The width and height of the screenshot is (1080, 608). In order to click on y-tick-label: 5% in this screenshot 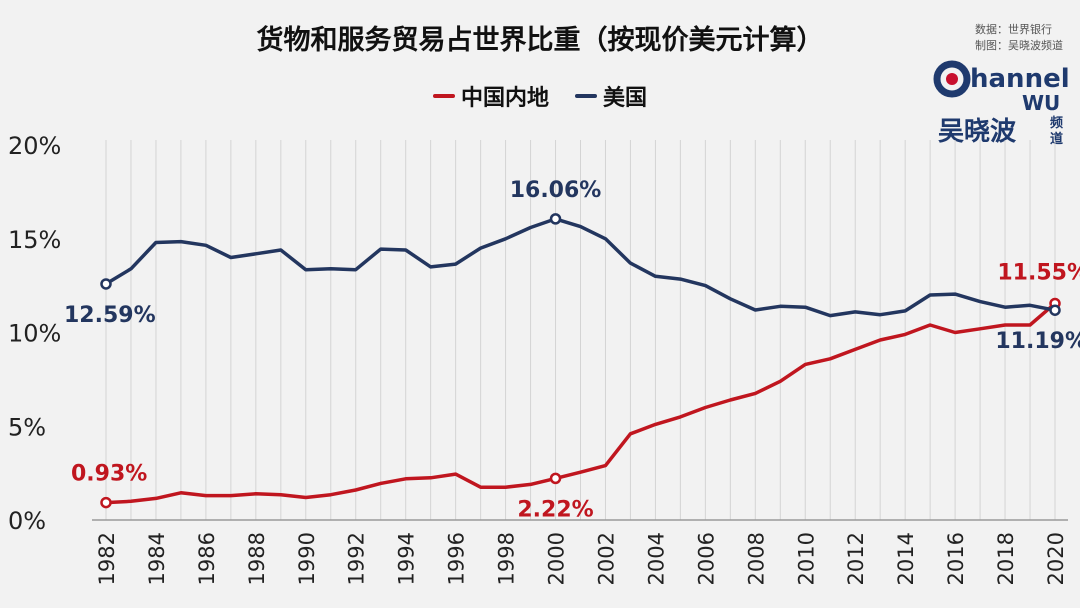, I will do `click(27, 427)`.